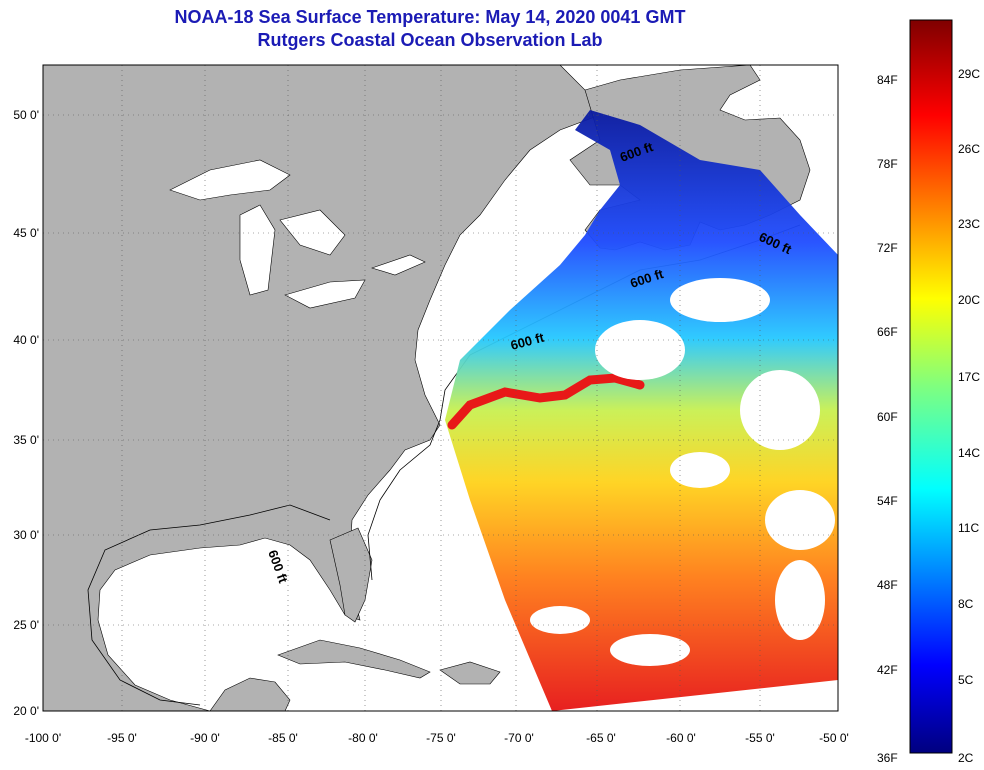 The width and height of the screenshot is (984, 770). Describe the element at coordinates (969, 149) in the screenshot. I see `colorbar-c-label: 26C` at that location.